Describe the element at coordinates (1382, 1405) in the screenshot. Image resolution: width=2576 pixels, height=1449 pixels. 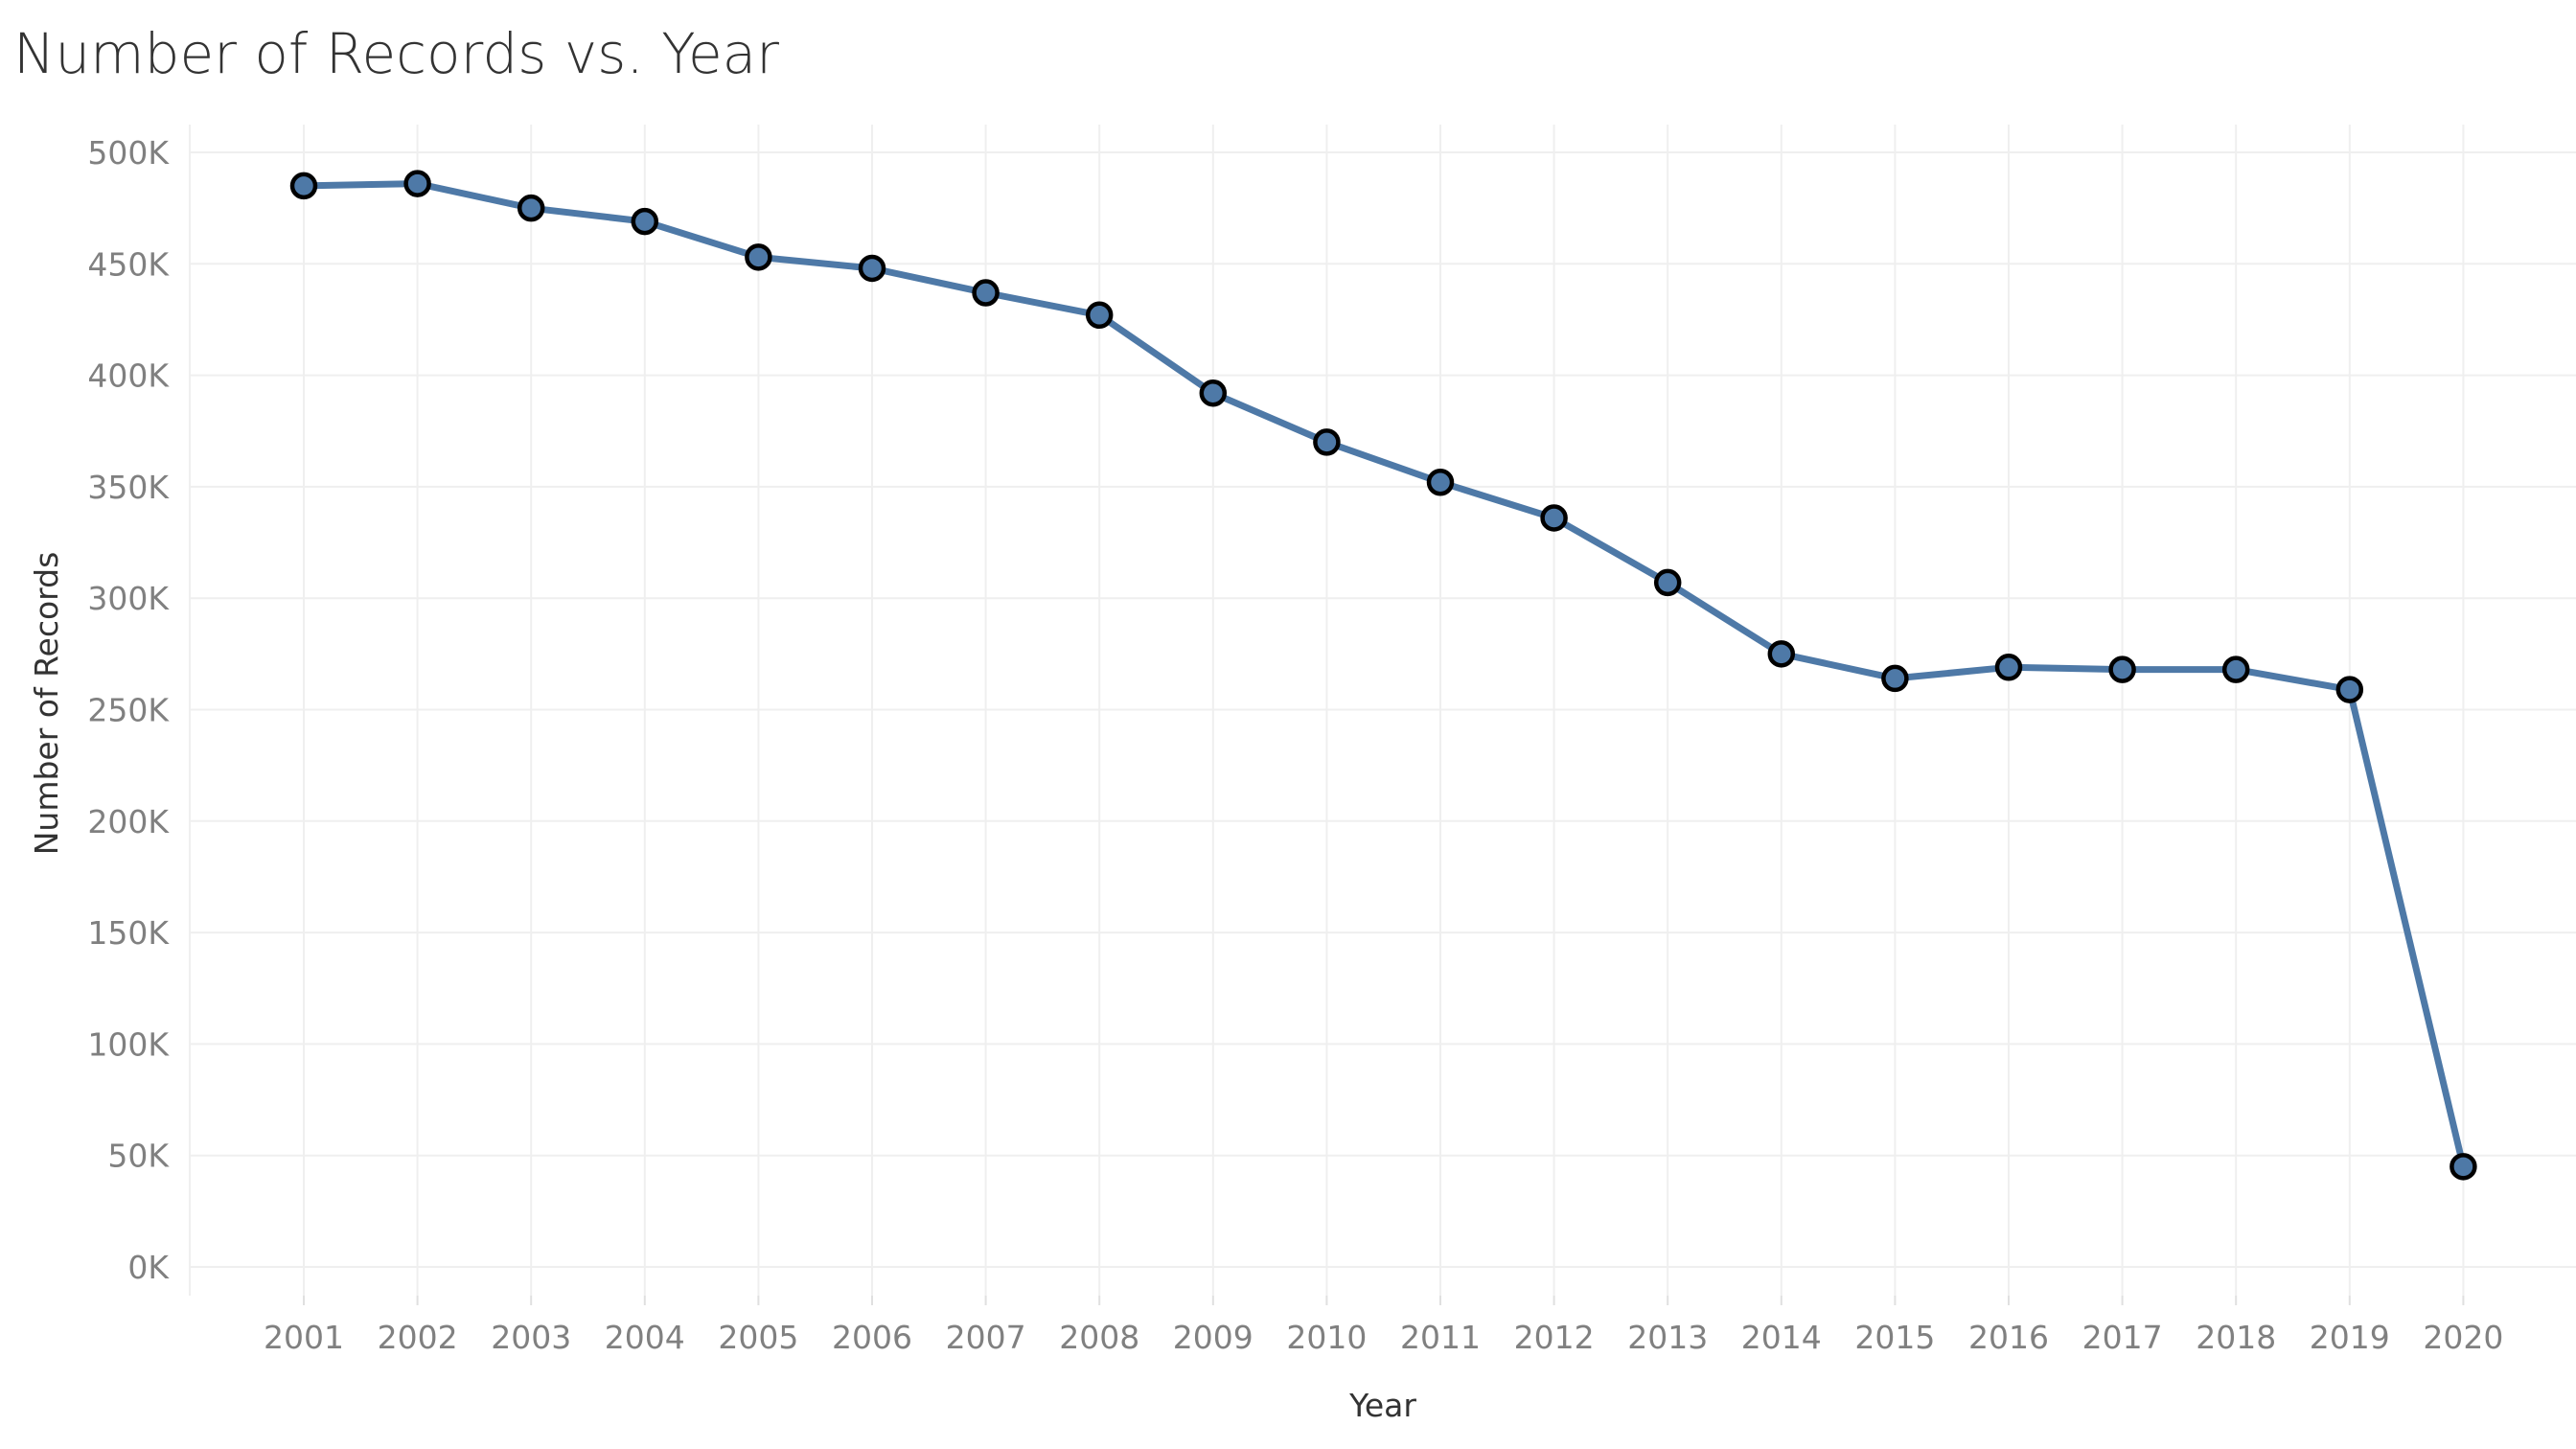
I see `x-axis-title: Year` at that location.